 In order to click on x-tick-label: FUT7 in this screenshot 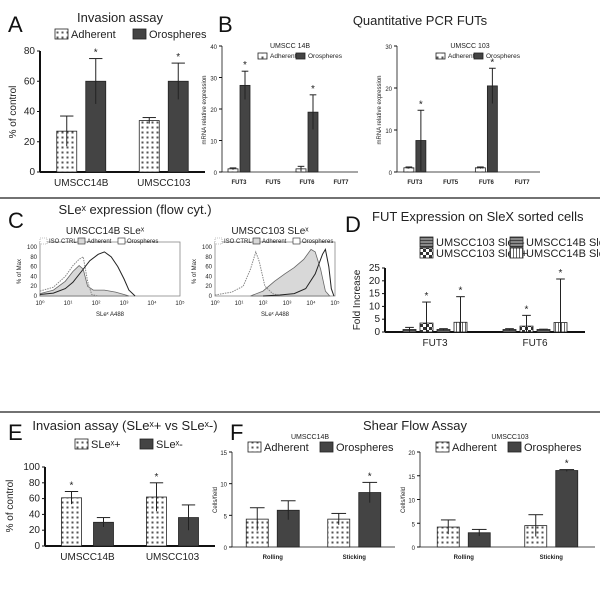, I will do `click(342, 183)`.